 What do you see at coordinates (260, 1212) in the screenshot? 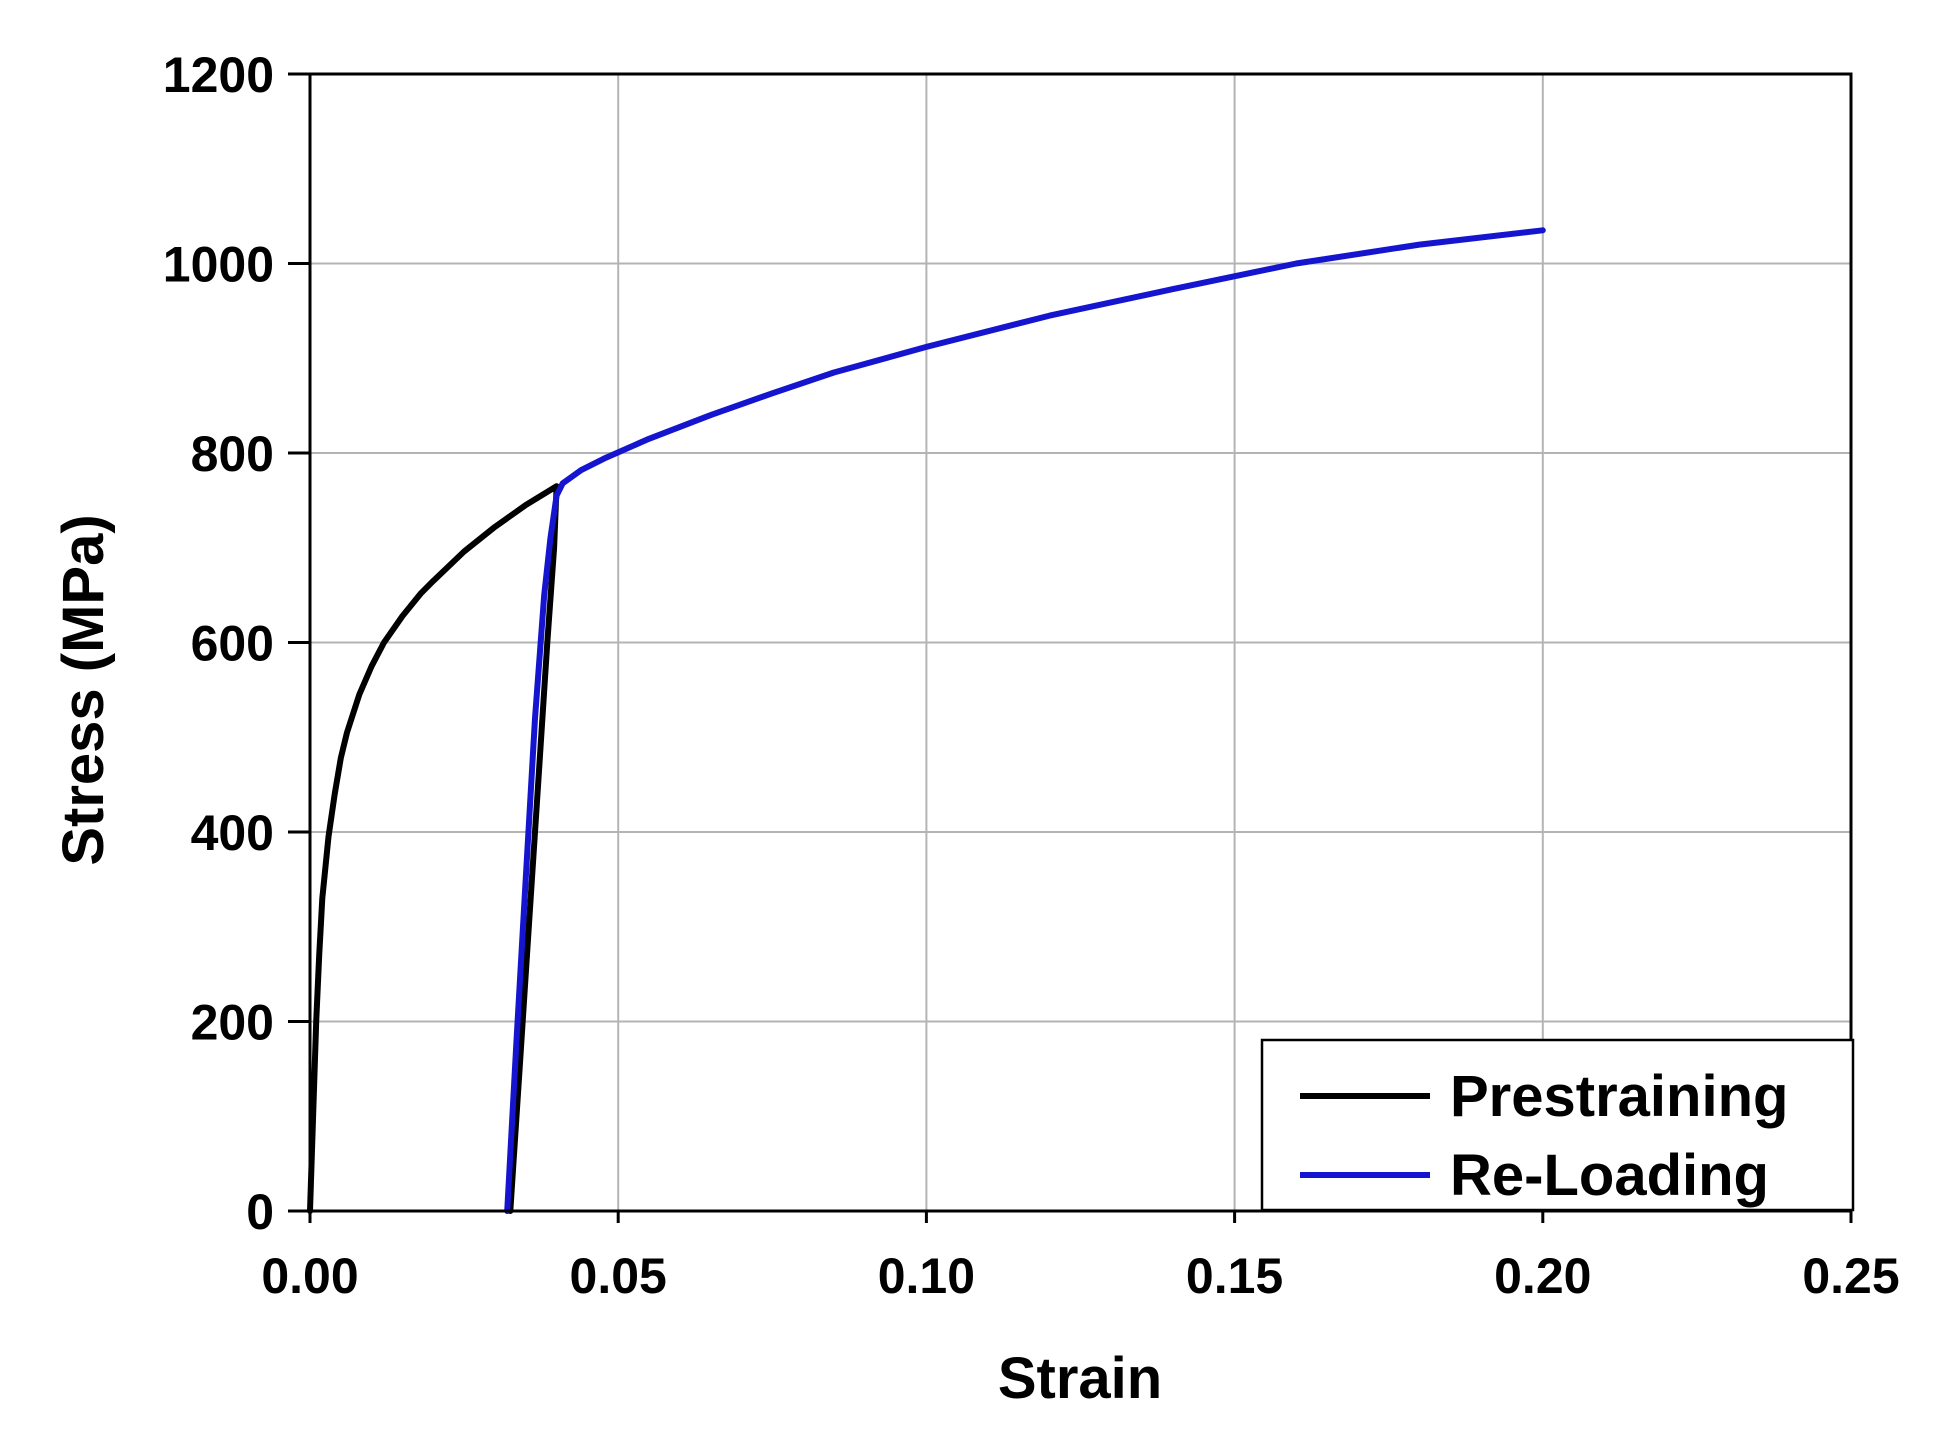
I see `y-tick-label: 0` at bounding box center [260, 1212].